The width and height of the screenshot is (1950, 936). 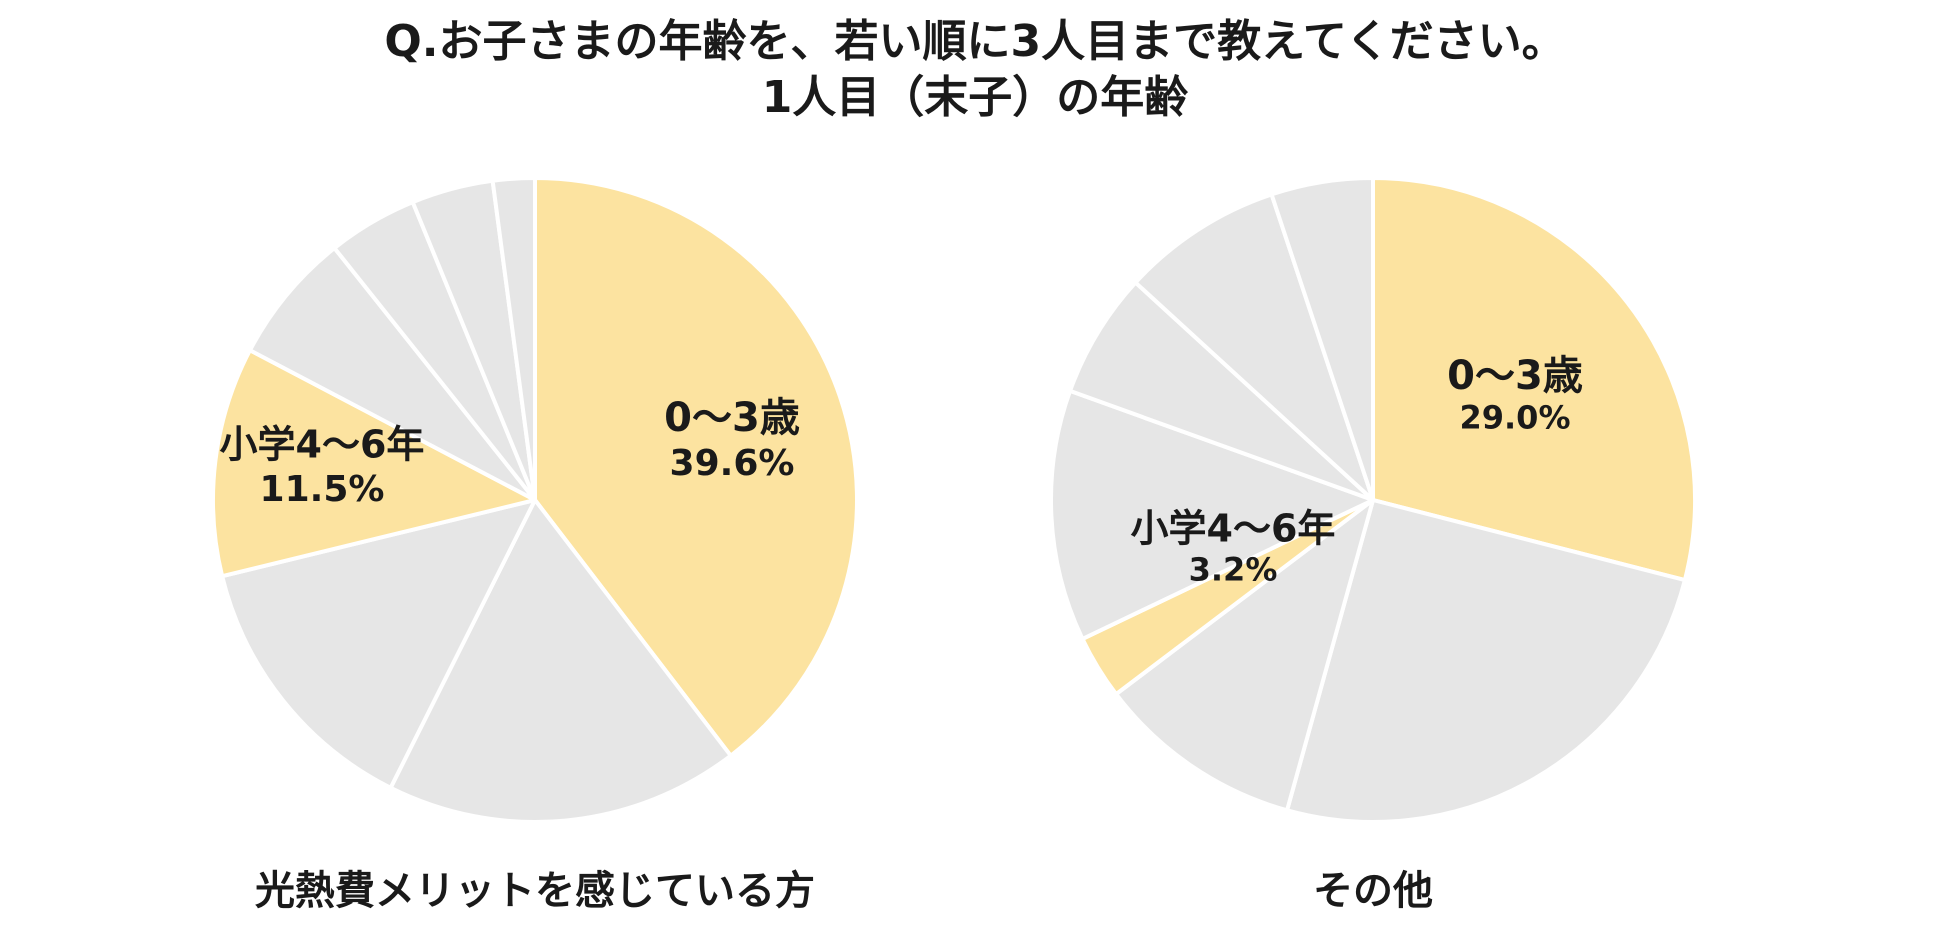 What do you see at coordinates (975, 41) in the screenshot?
I see `page-title-line-1: Q.お子さまの年齢を、若い順に3人目まで教えてください。` at bounding box center [975, 41].